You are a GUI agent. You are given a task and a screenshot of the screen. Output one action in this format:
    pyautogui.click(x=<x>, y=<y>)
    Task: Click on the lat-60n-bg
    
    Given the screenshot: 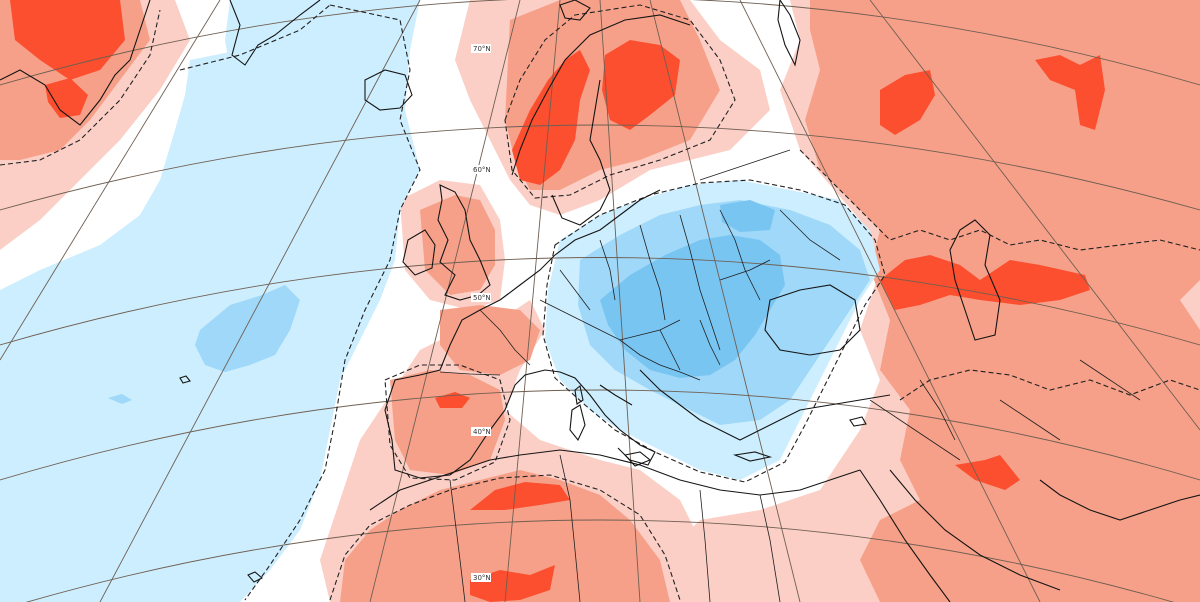 What is the action you would take?
    pyautogui.click(x=481, y=169)
    